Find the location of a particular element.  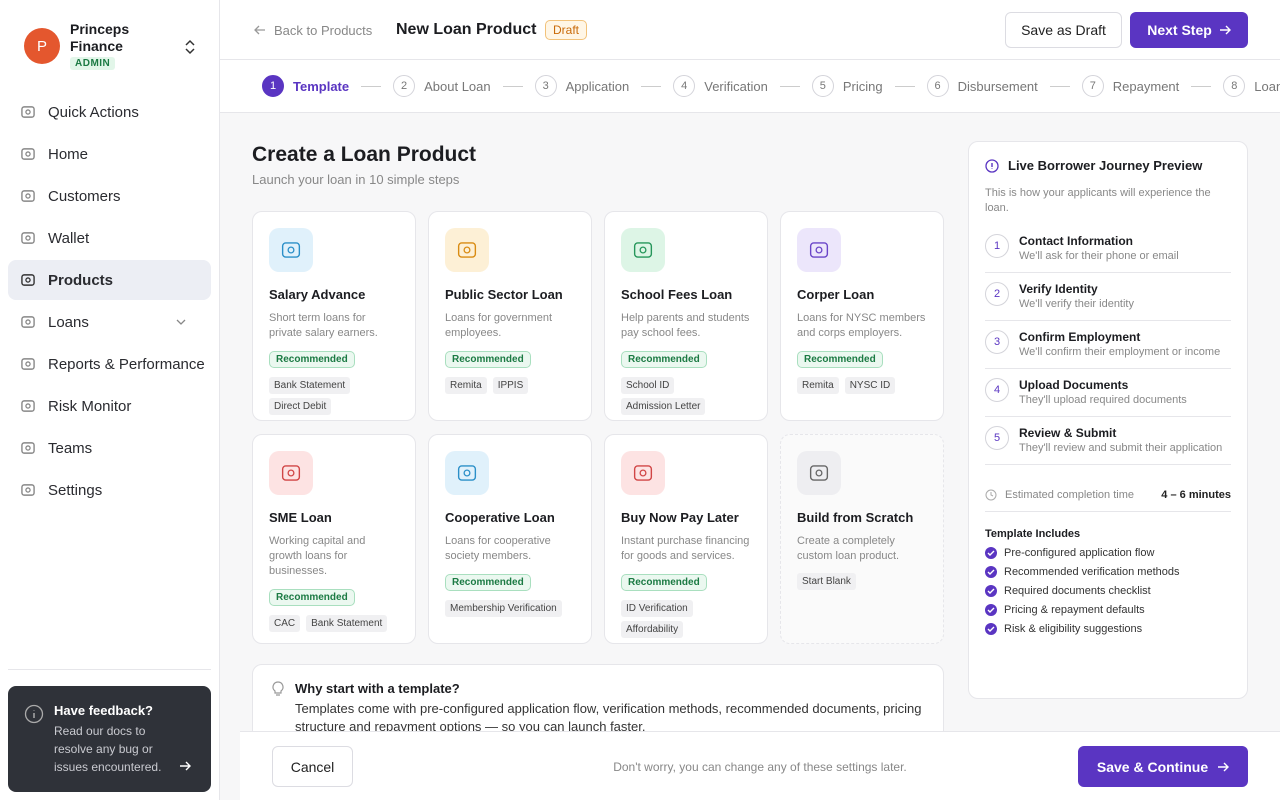

next-step-button: Next Step is located at coordinates (1189, 30).